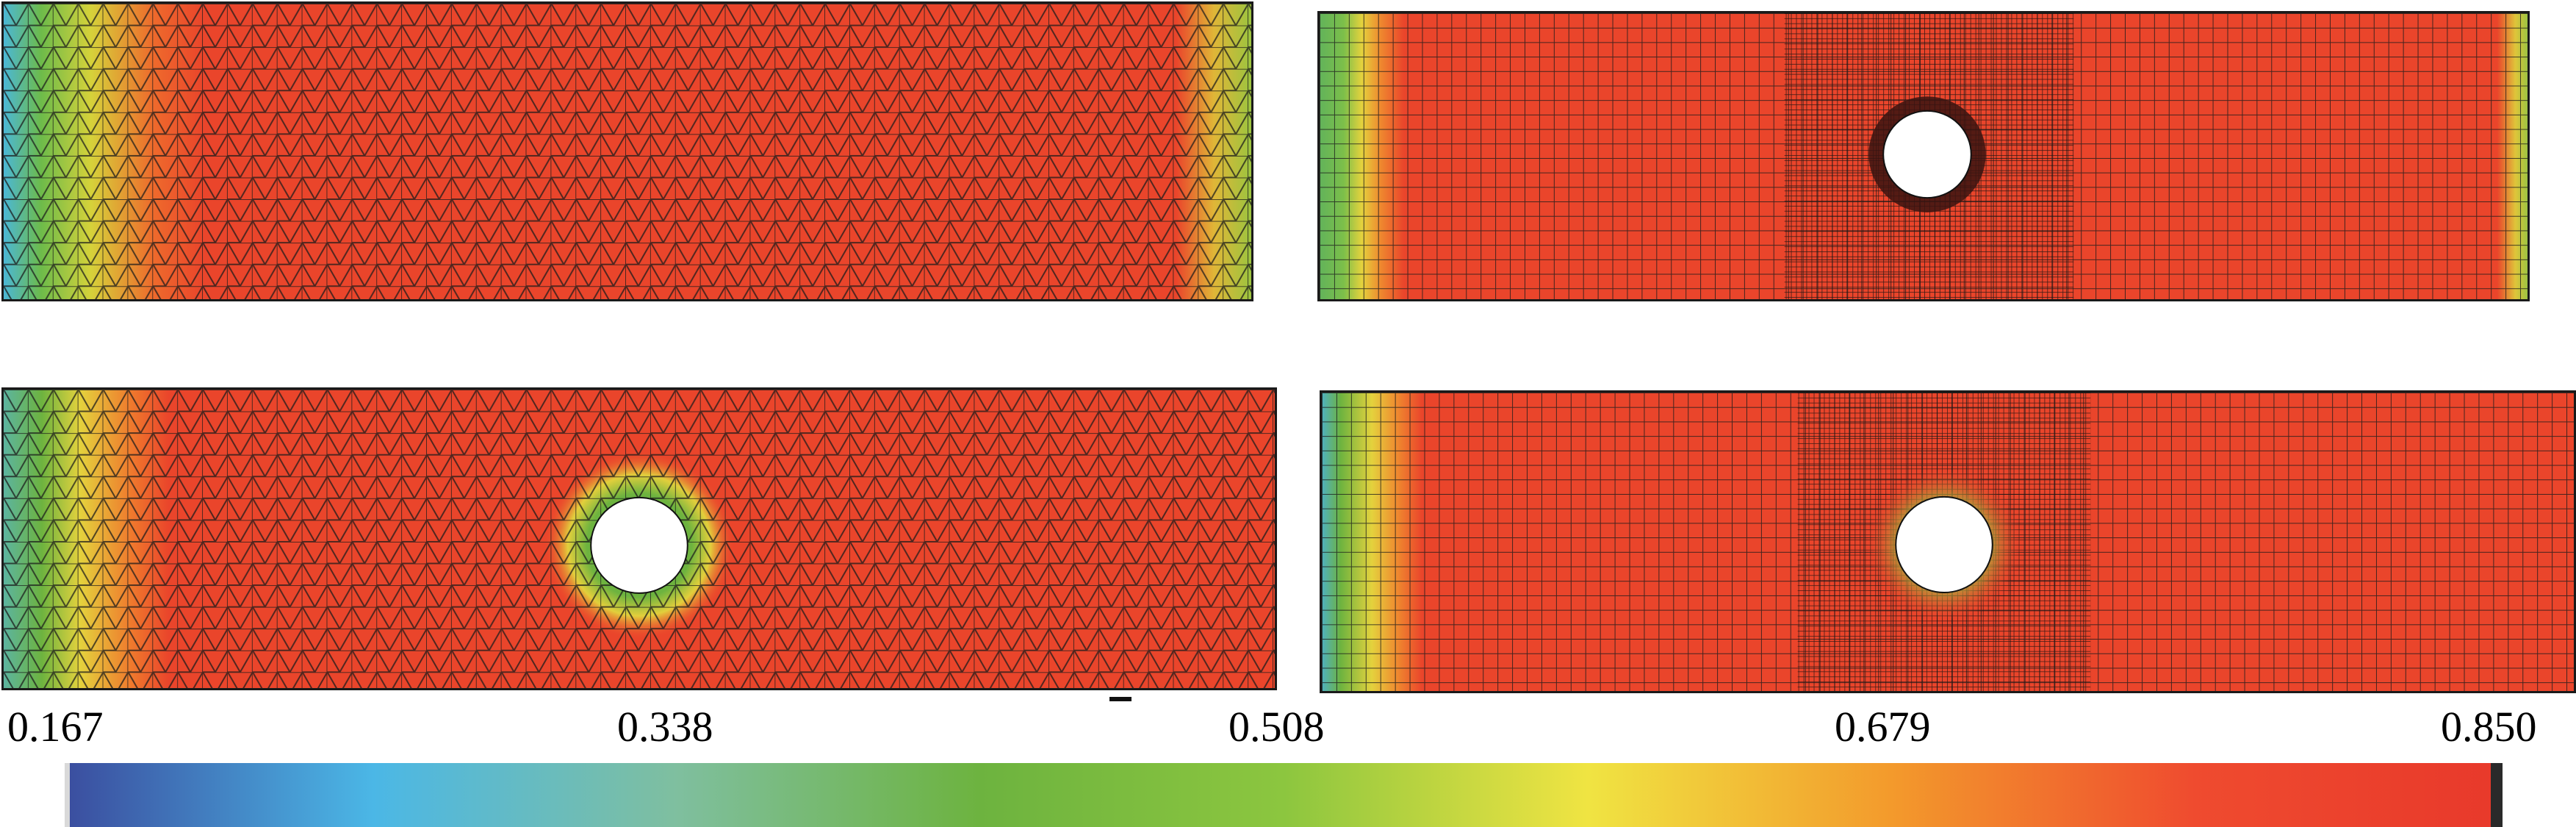 The height and width of the screenshot is (827, 2576). What do you see at coordinates (1120, 699) in the screenshot?
I see `stray-mark` at bounding box center [1120, 699].